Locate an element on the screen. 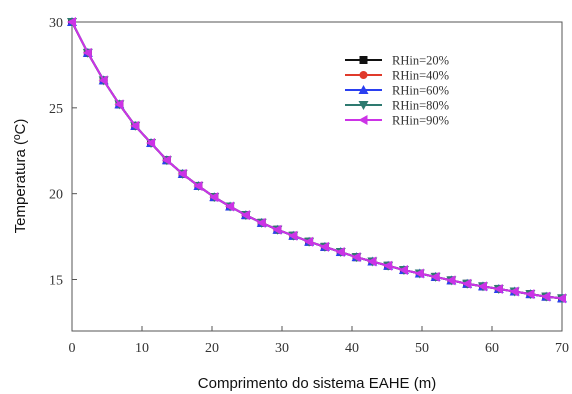 The height and width of the screenshot is (394, 572). legend-label: RHin=80% is located at coordinates (420, 106).